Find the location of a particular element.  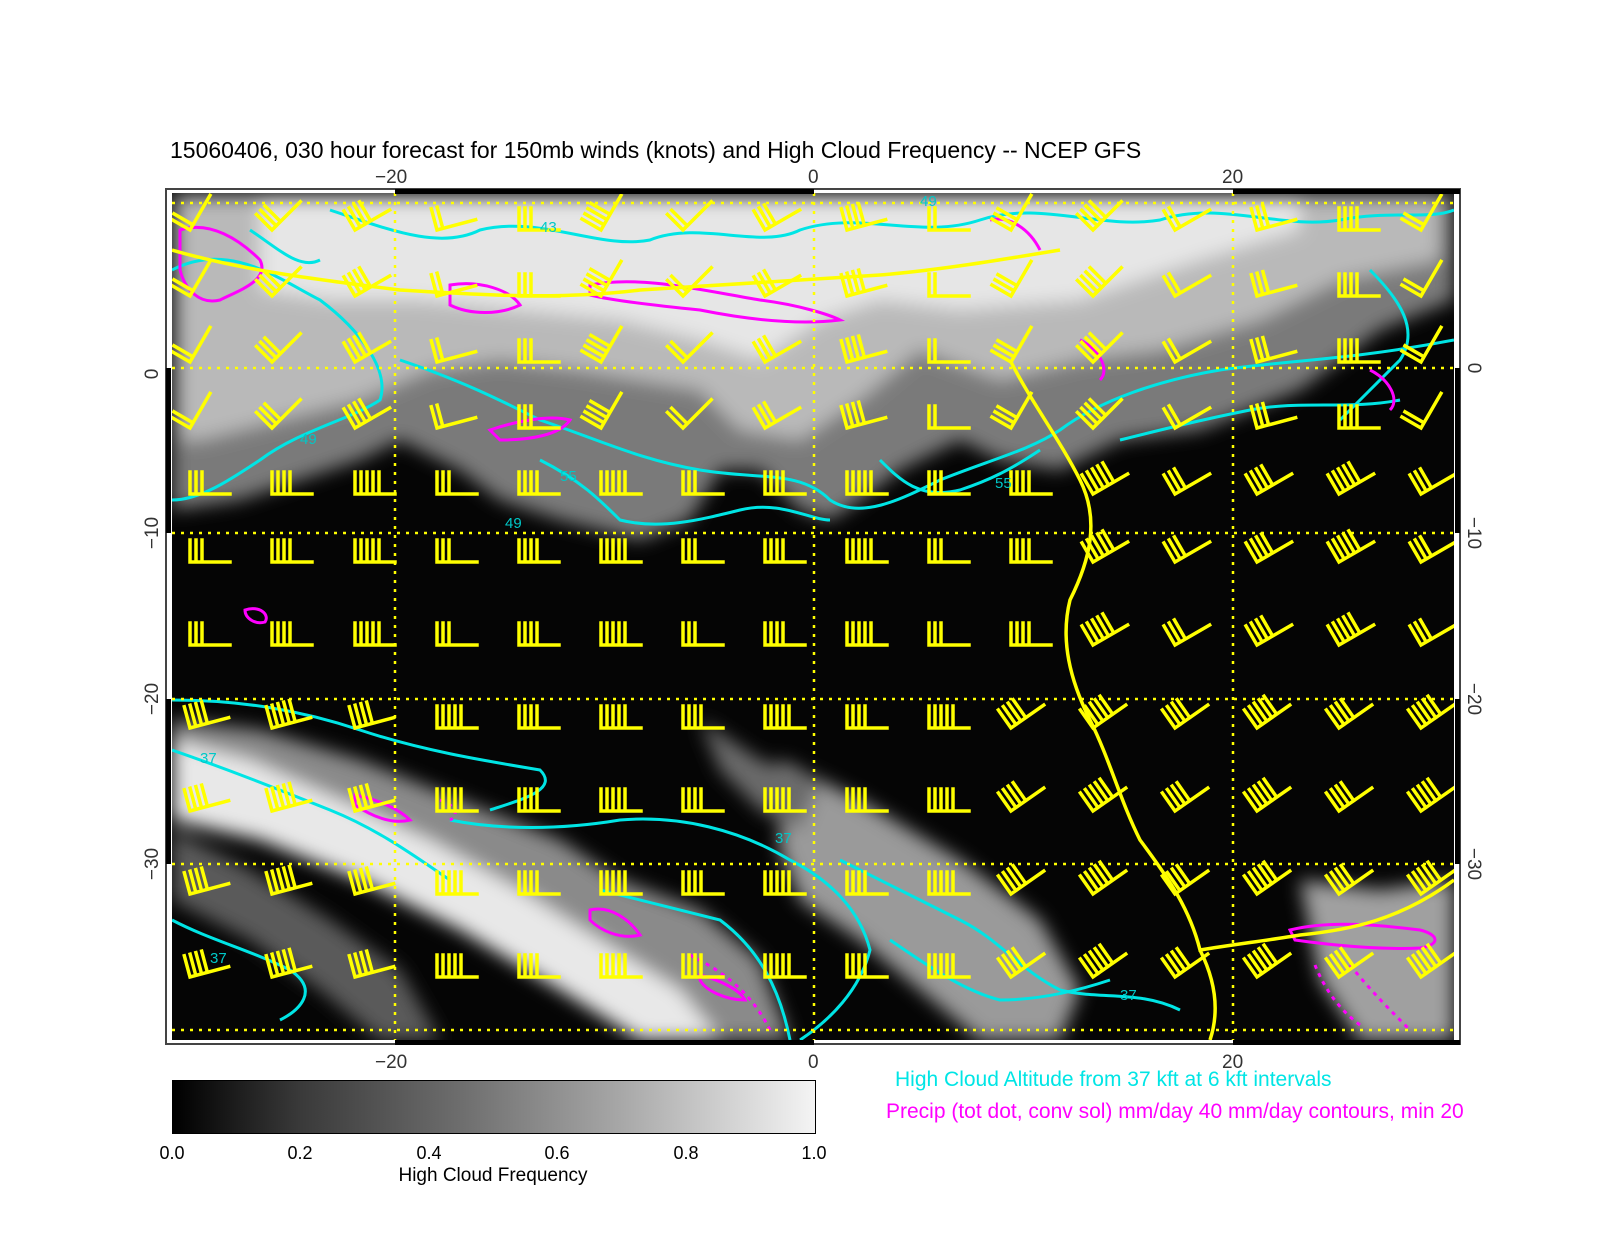

contour-label: 55 is located at coordinates (1003, 483).